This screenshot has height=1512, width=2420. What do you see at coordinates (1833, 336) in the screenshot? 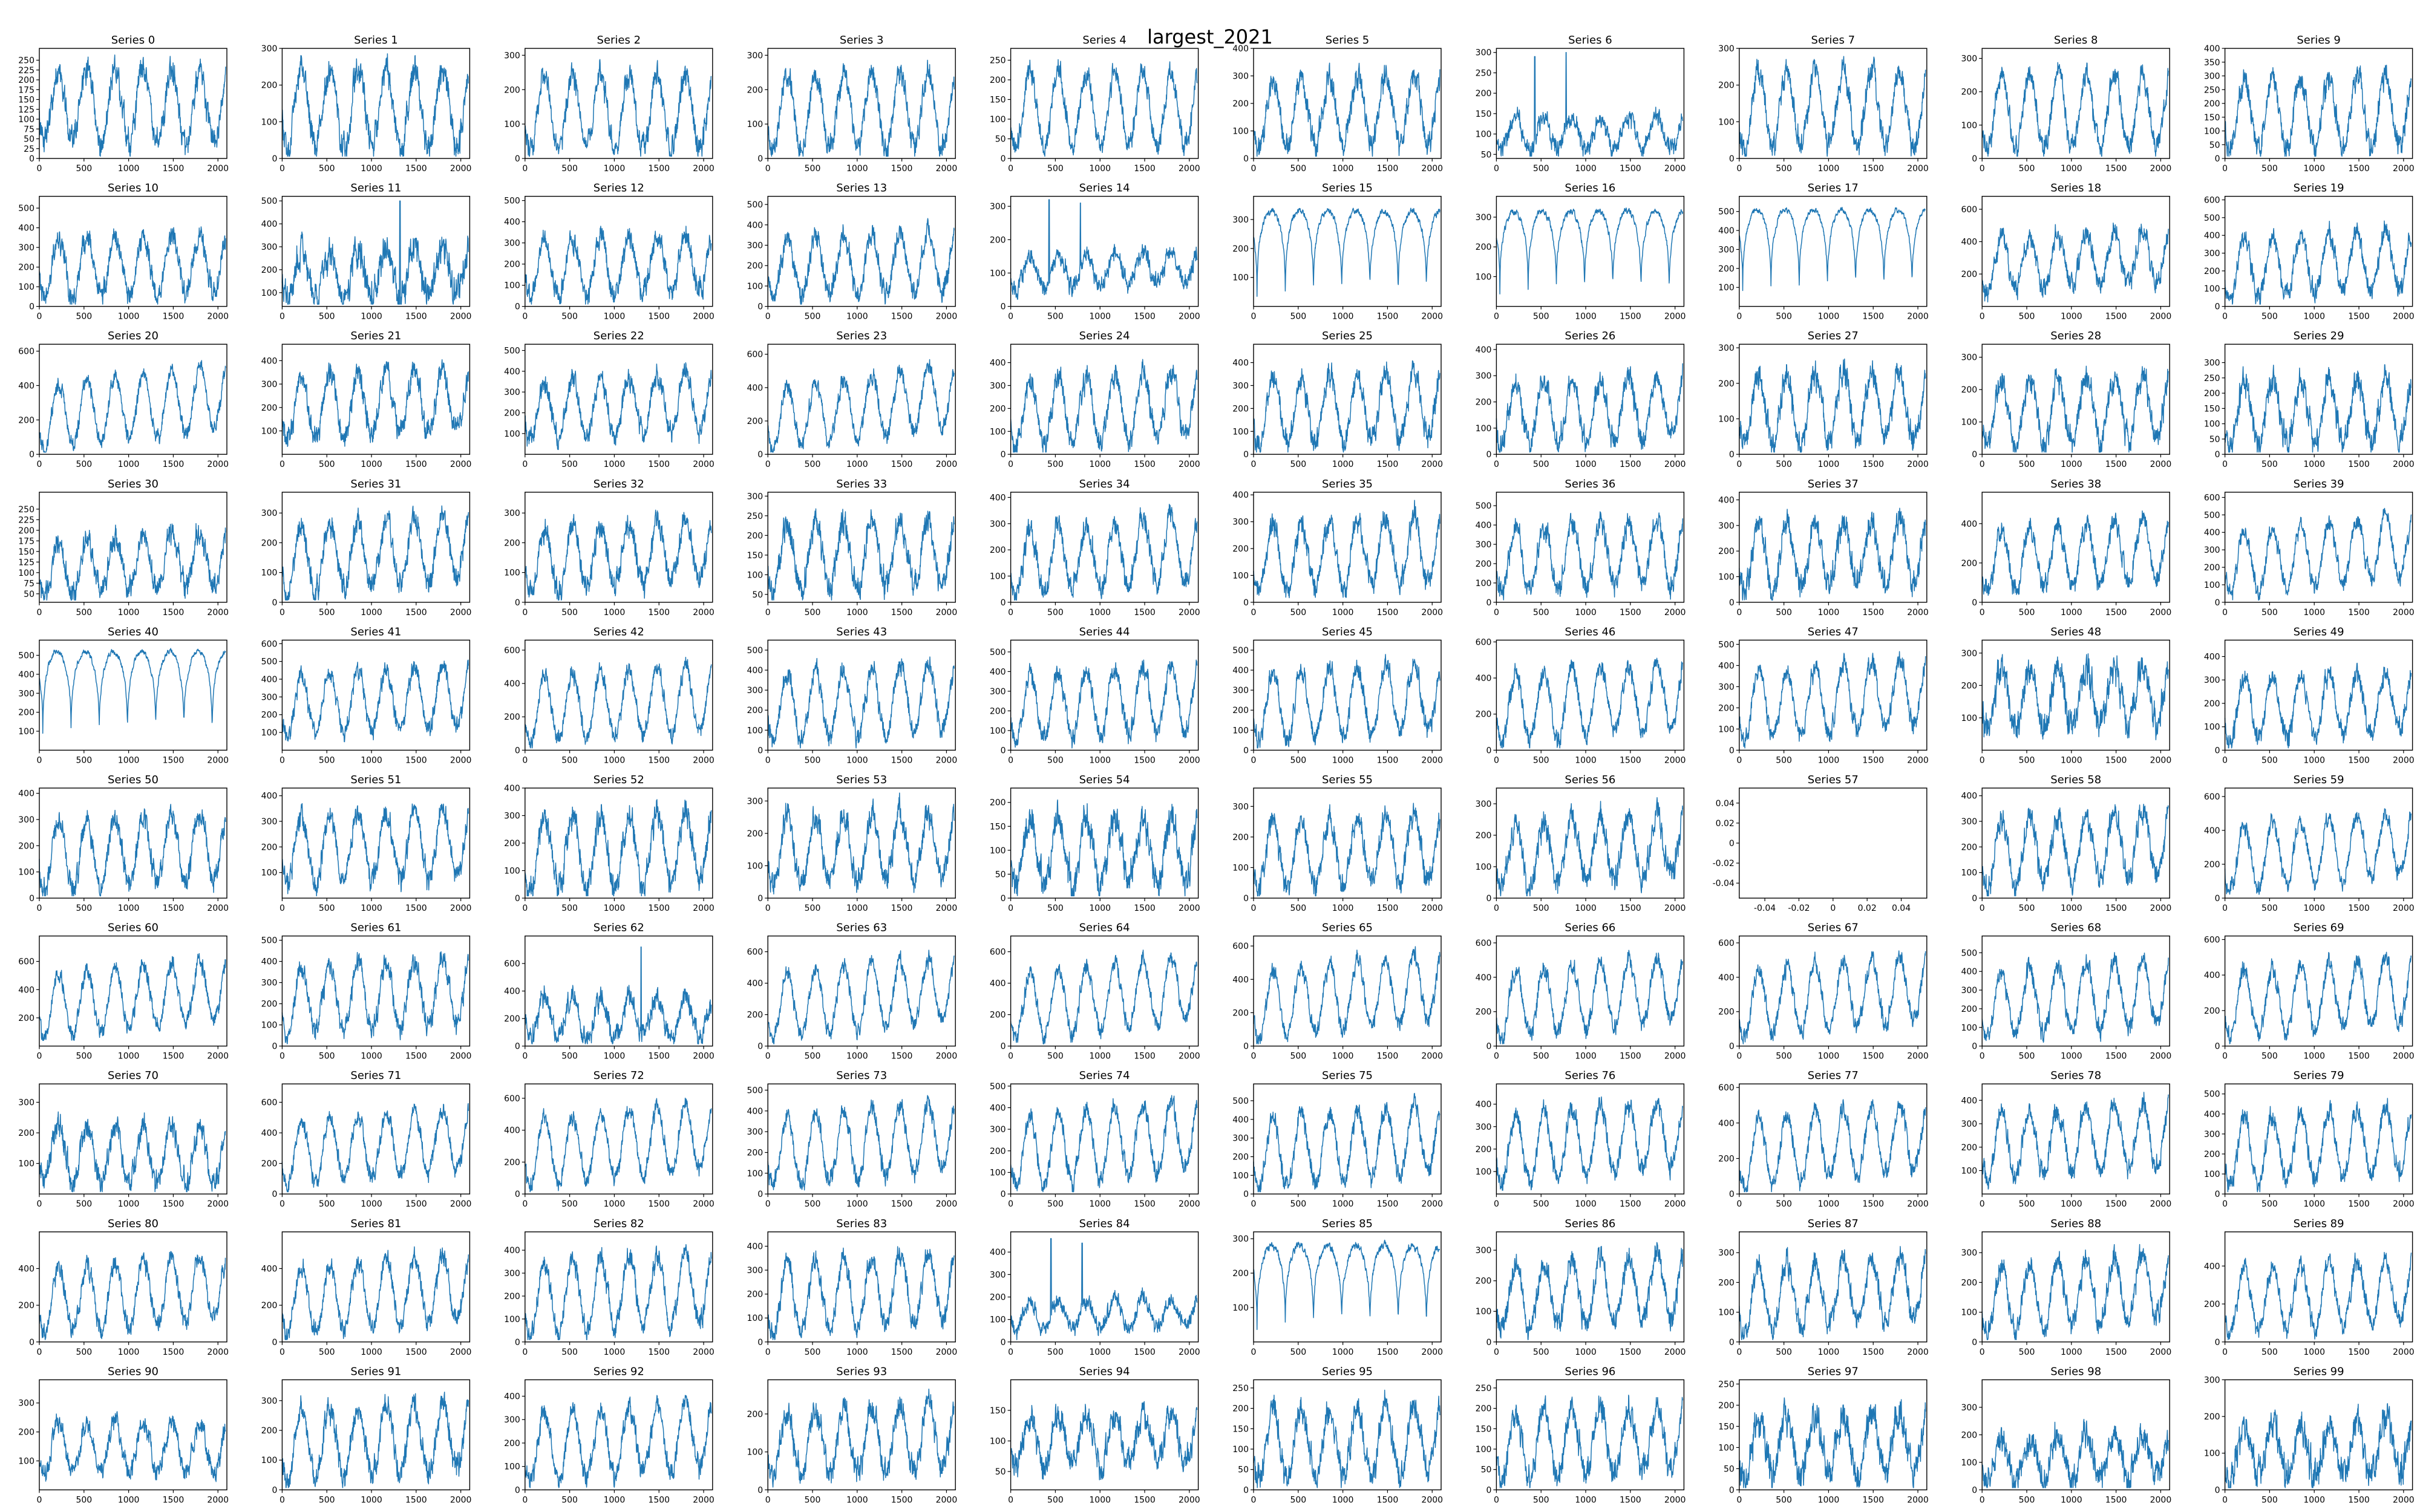
I see `panel-title: Series 27` at bounding box center [1833, 336].